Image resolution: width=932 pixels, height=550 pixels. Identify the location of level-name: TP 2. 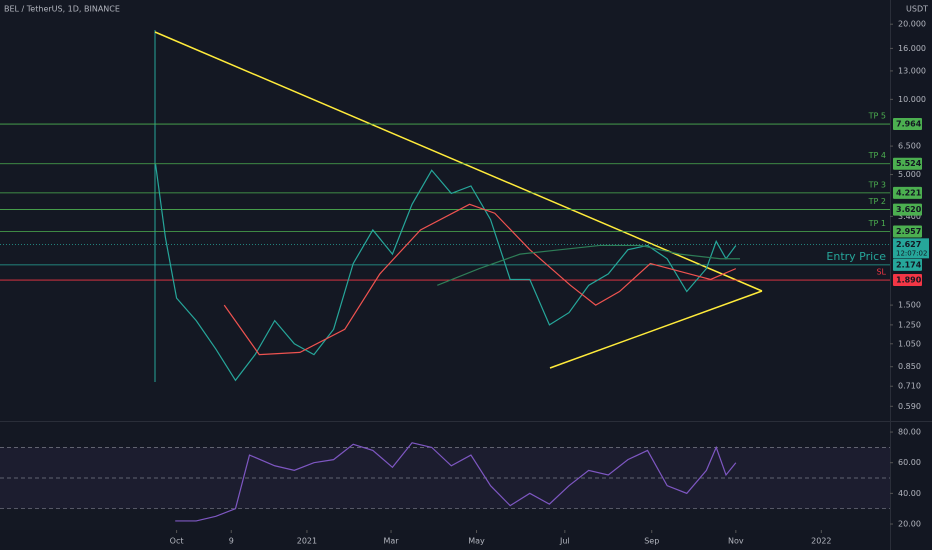
(877, 201).